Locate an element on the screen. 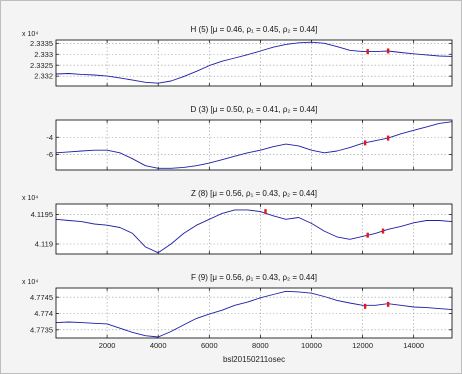 This screenshot has height=374, width=462. y-tick-label: 2.3335 is located at coordinates (41, 43).